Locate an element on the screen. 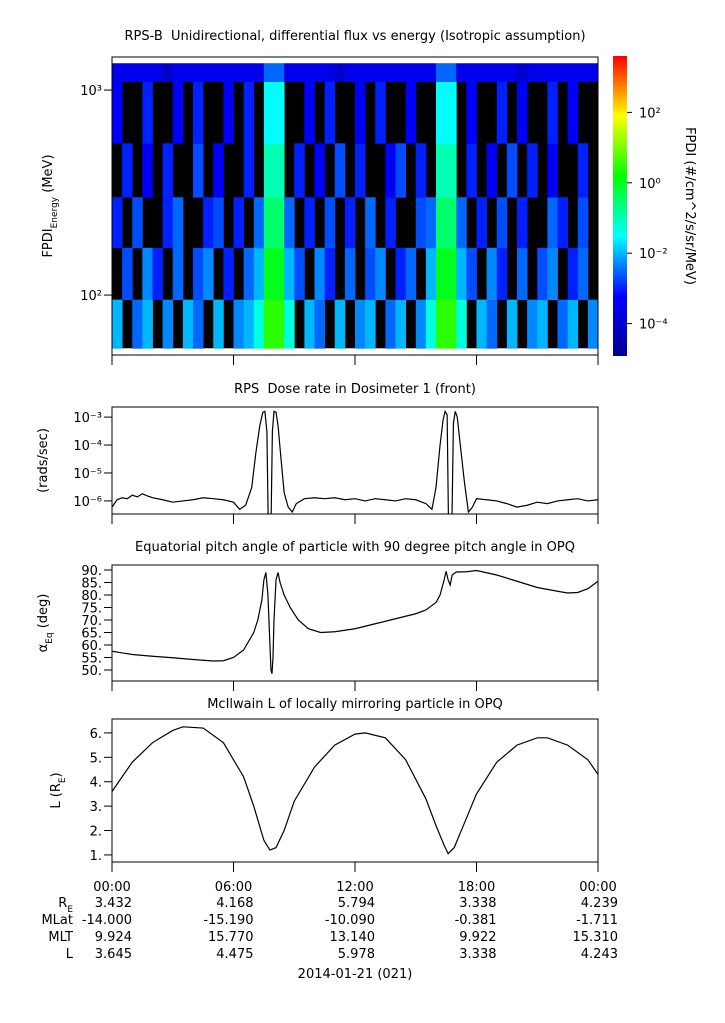  ephemeris-value: 9.924 is located at coordinates (113, 937).